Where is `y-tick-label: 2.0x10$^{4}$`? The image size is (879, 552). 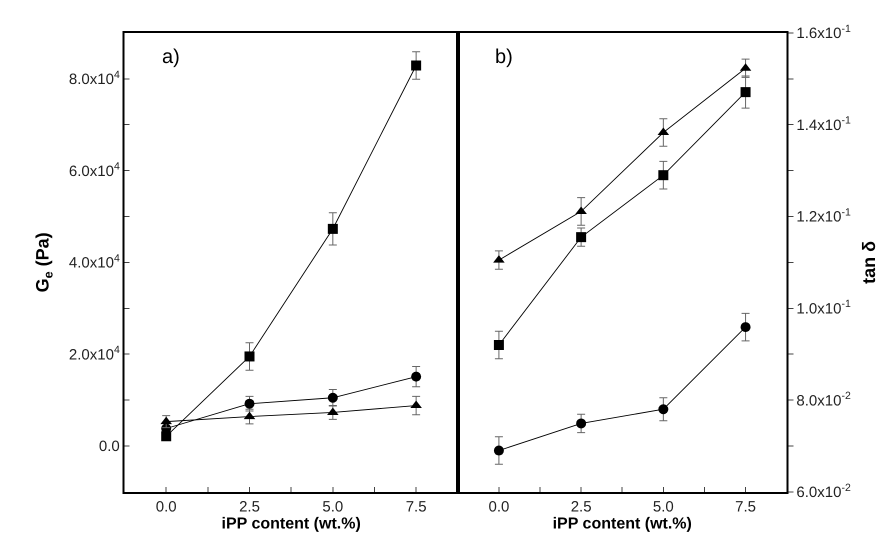 y-tick-label: 2.0x10$^{4}$ is located at coordinates (94, 354).